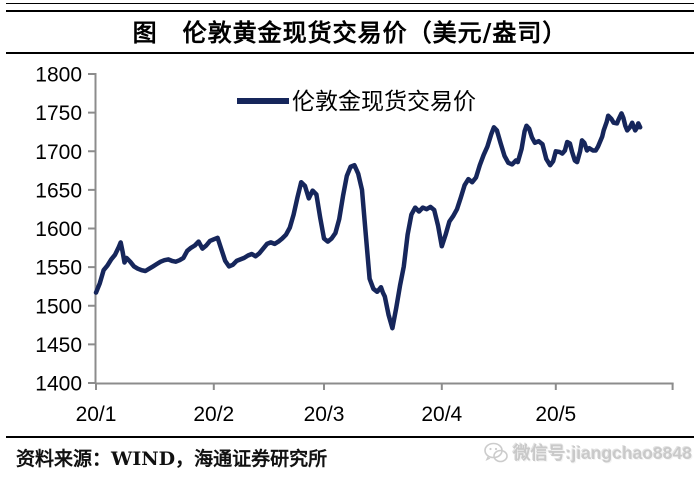 The image size is (700, 480). What do you see at coordinates (350, 32) in the screenshot?
I see `chart-title: 图 伦敦黄金现货交易价（美元/盎司）` at bounding box center [350, 32].